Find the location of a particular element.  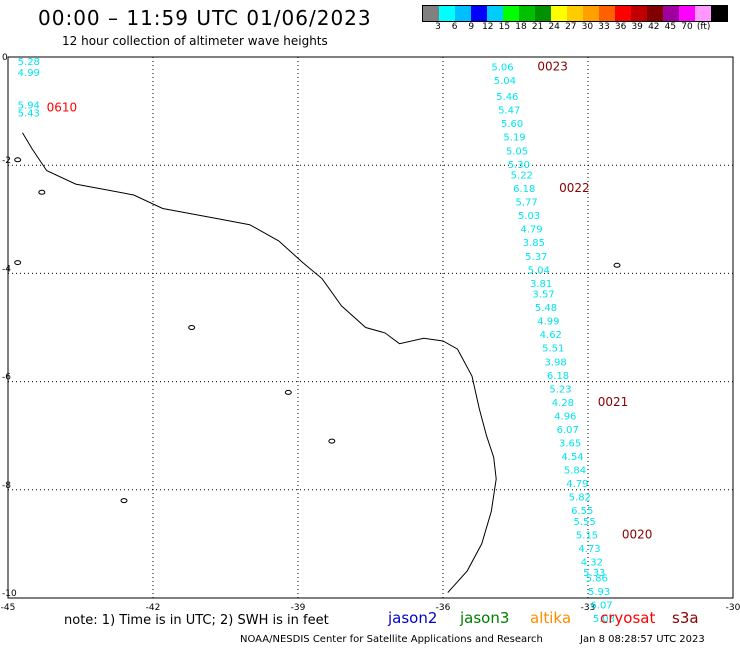

wave-height-value: 5.37 is located at coordinates (536, 257).